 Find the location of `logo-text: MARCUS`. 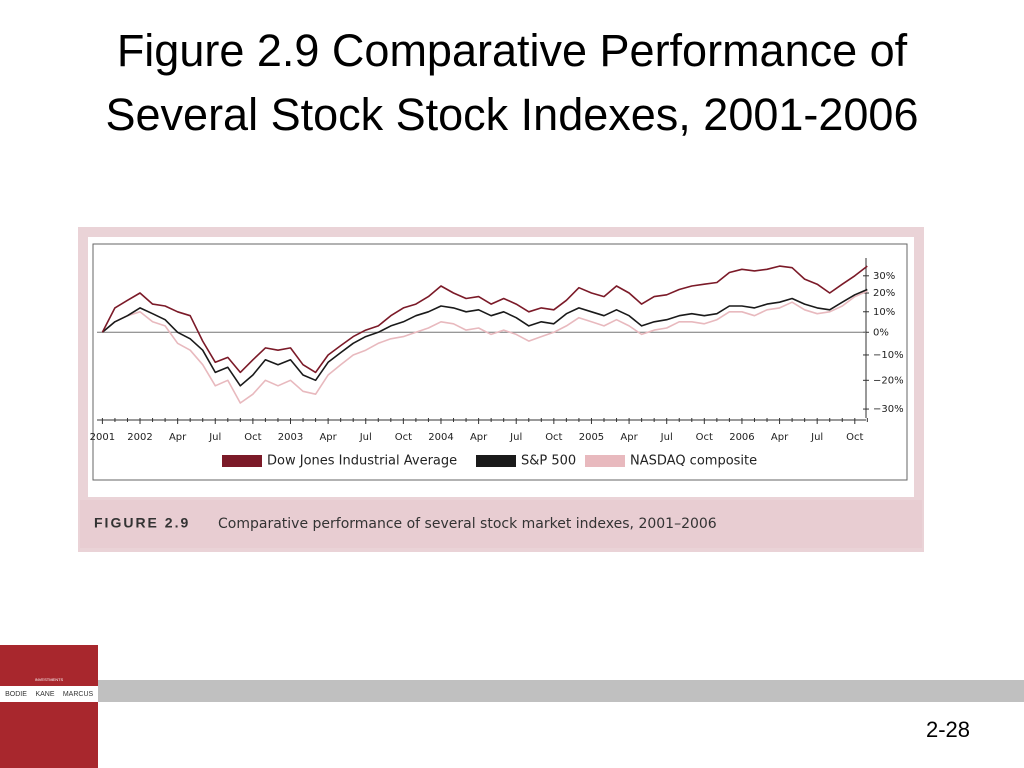

logo-text: MARCUS is located at coordinates (78, 694).